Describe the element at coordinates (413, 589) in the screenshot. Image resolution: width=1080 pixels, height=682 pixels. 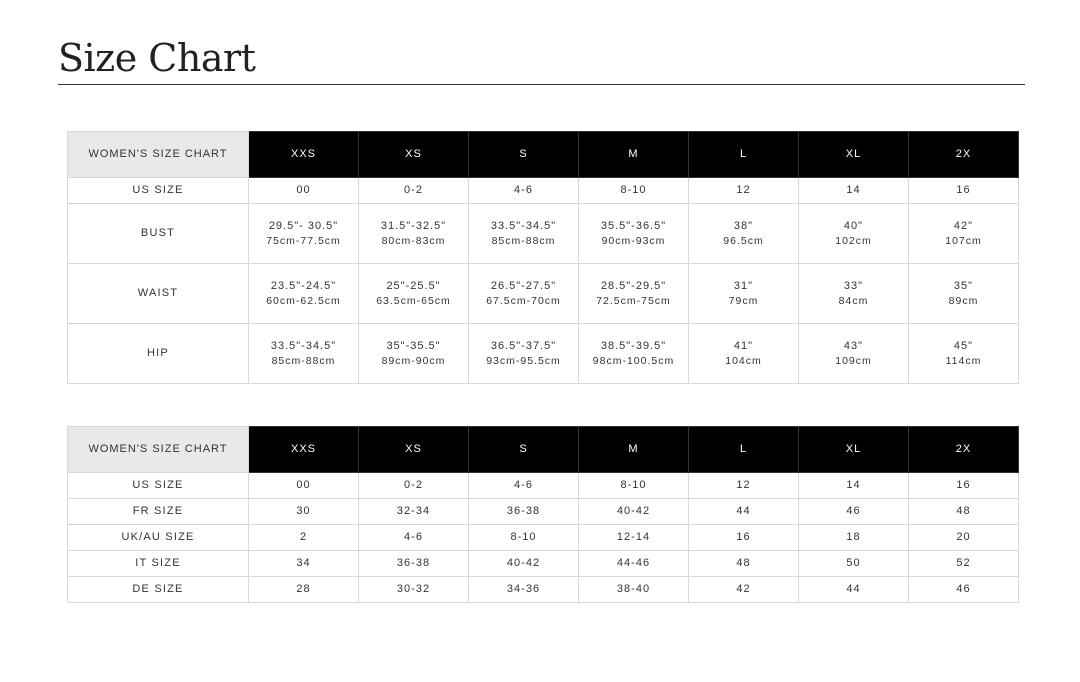
I see `cell: 30-32` at that location.